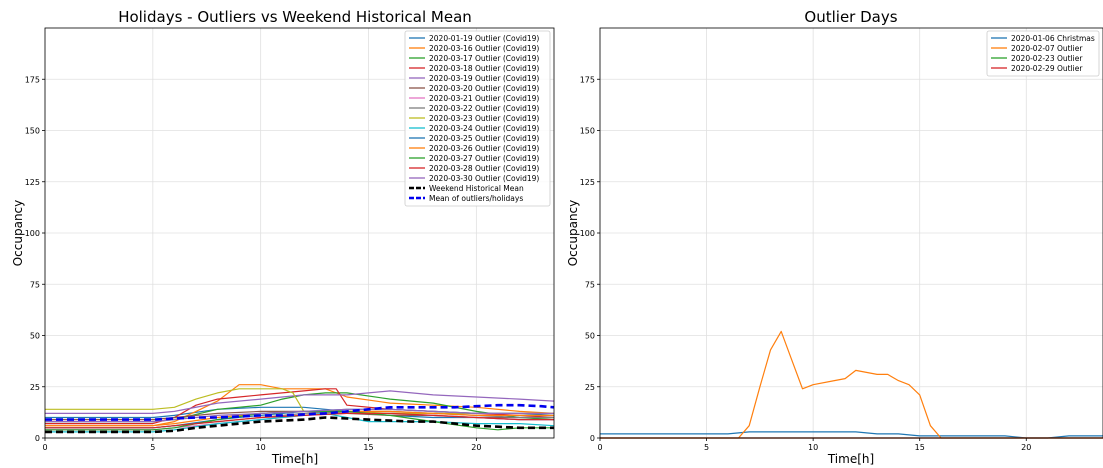  What do you see at coordinates (1053, 38) in the screenshot?
I see `legend-label: 2020-01-06 Christmas` at bounding box center [1053, 38].